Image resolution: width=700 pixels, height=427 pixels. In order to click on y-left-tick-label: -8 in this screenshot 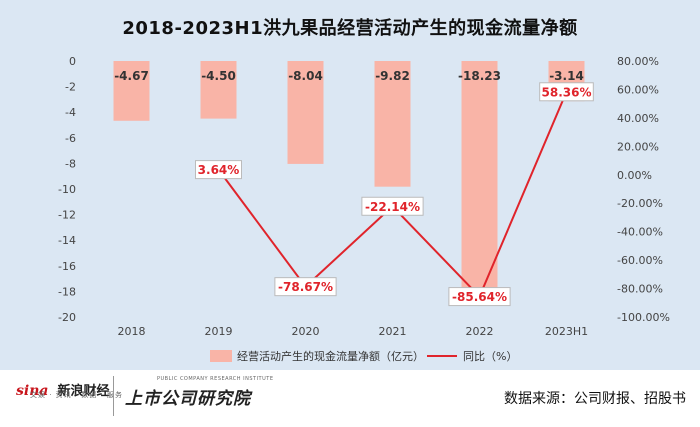, I will do `click(70, 163)`.